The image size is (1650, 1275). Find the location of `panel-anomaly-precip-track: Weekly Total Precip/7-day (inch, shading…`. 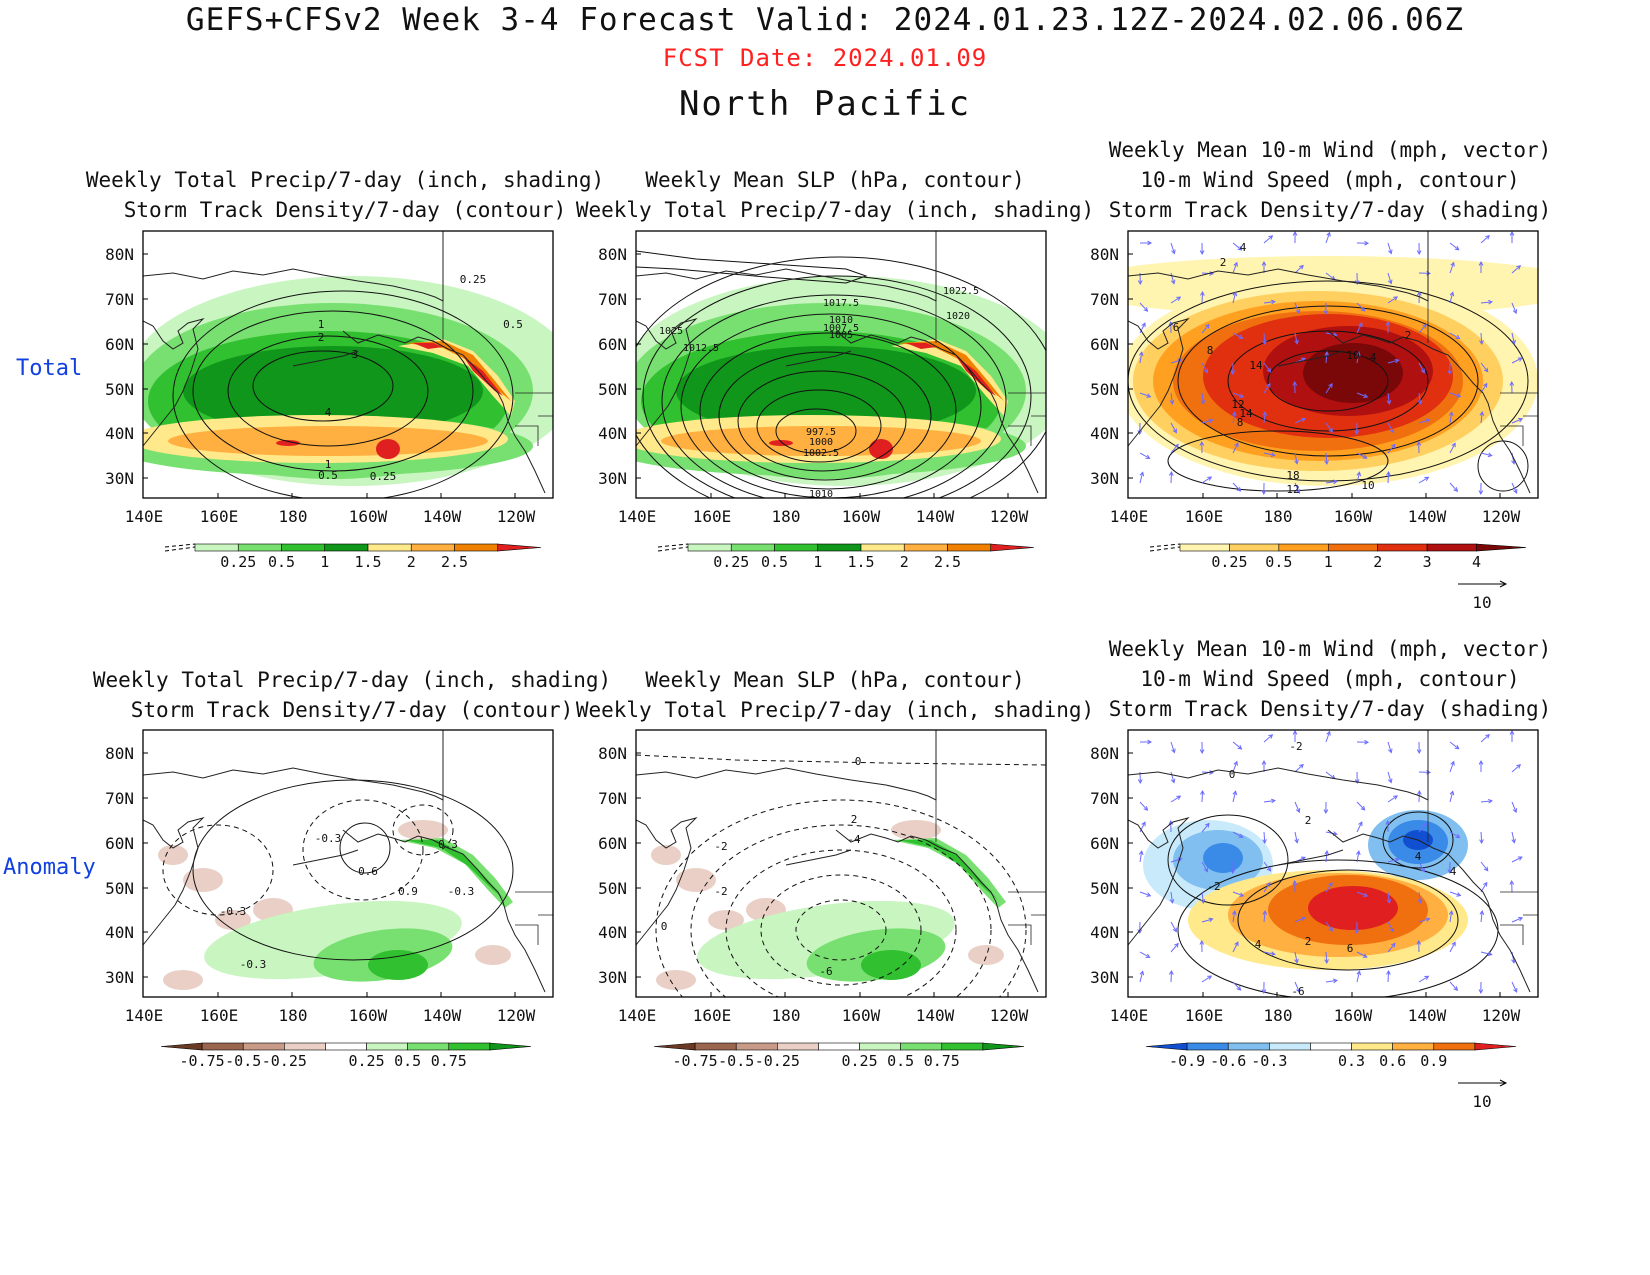

panel-anomaly-precip-track: Weekly Total Precip/7-day (inch, shading… is located at coordinates (352, 910).